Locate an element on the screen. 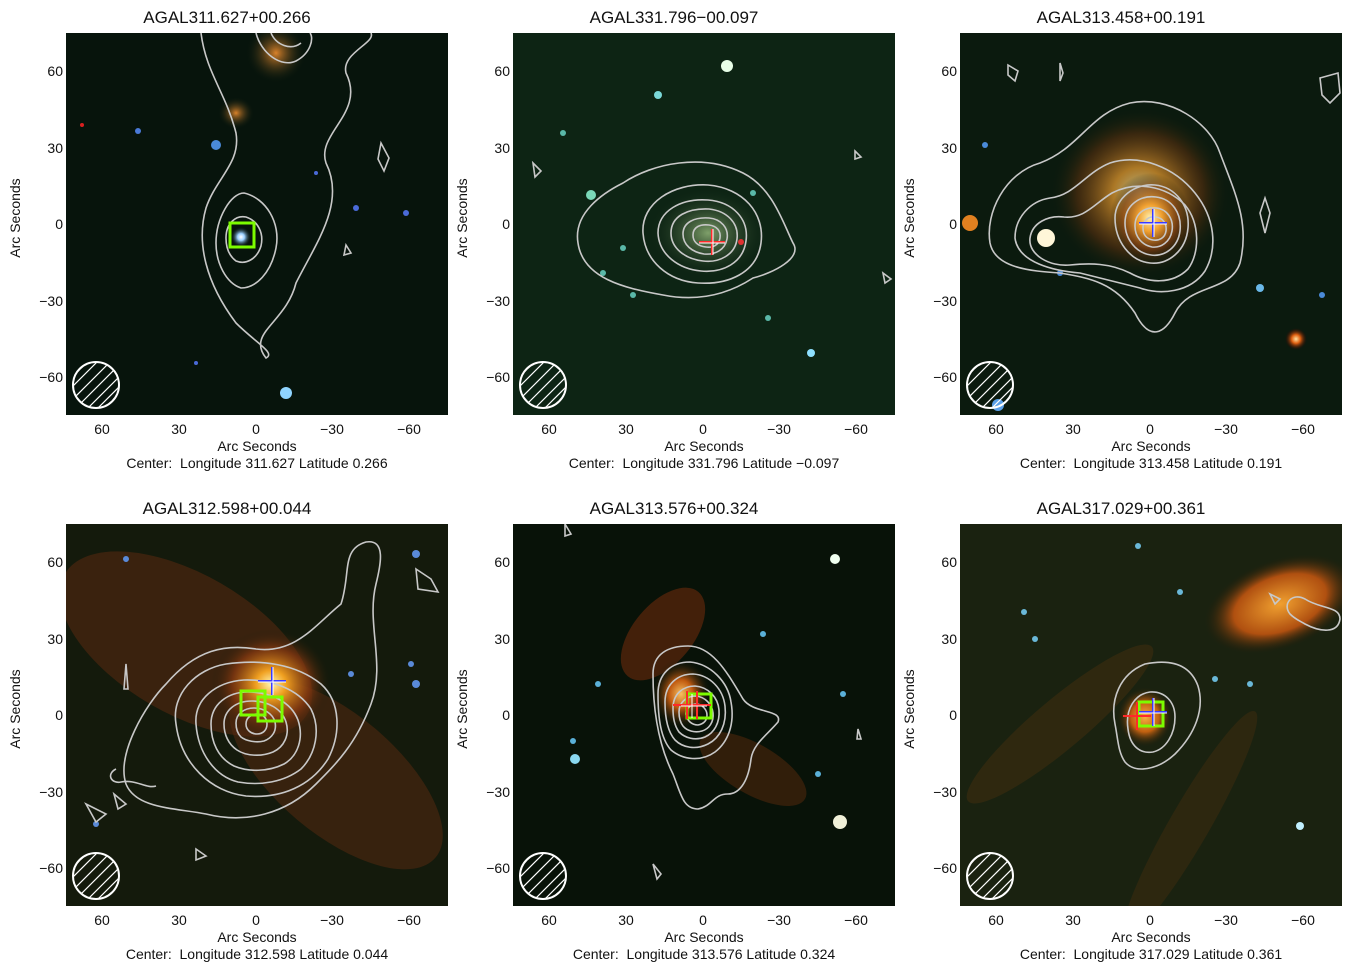 This screenshot has width=1349, height=979. panel-title: AGAL313.458+00.191 is located at coordinates (1121, 17).